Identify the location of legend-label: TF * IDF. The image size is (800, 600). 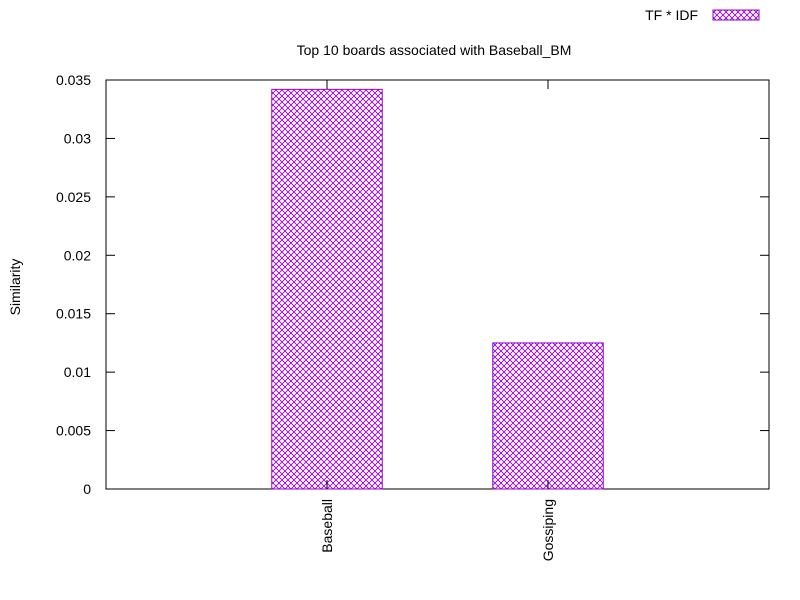
(671, 15).